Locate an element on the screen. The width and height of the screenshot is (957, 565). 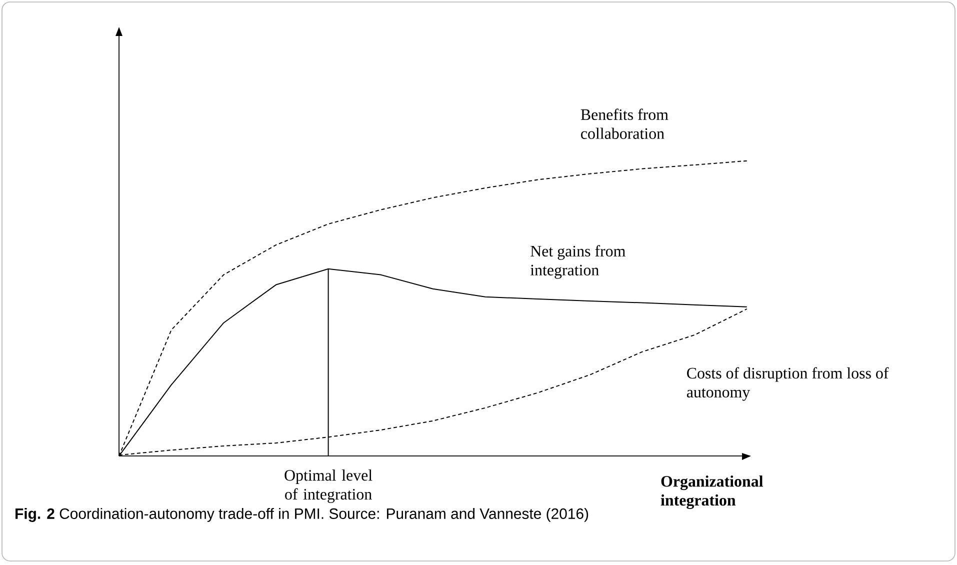
series-label: Benefits from collaboration is located at coordinates (624, 123).